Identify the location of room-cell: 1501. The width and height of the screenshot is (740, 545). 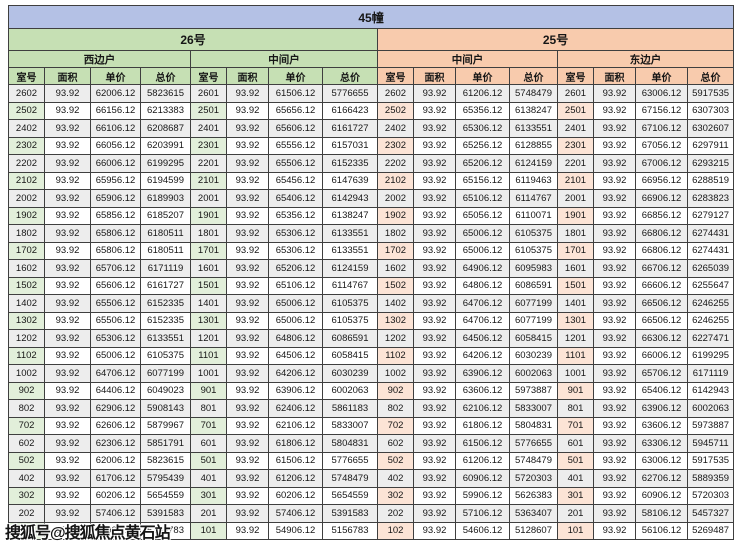
(208, 285).